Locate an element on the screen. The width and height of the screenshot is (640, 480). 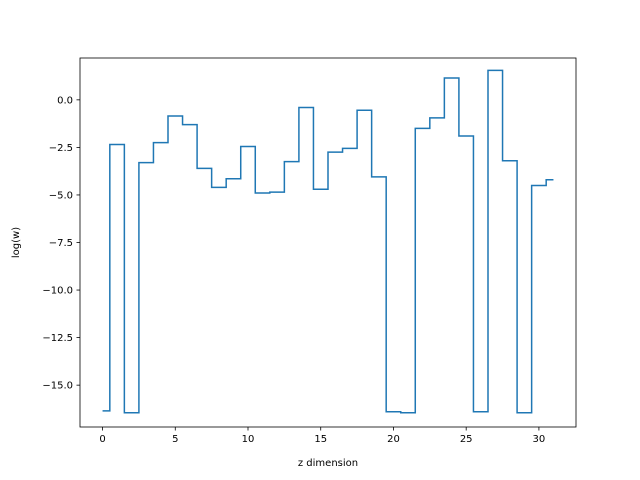
x-tick-label: 5 is located at coordinates (175, 439).